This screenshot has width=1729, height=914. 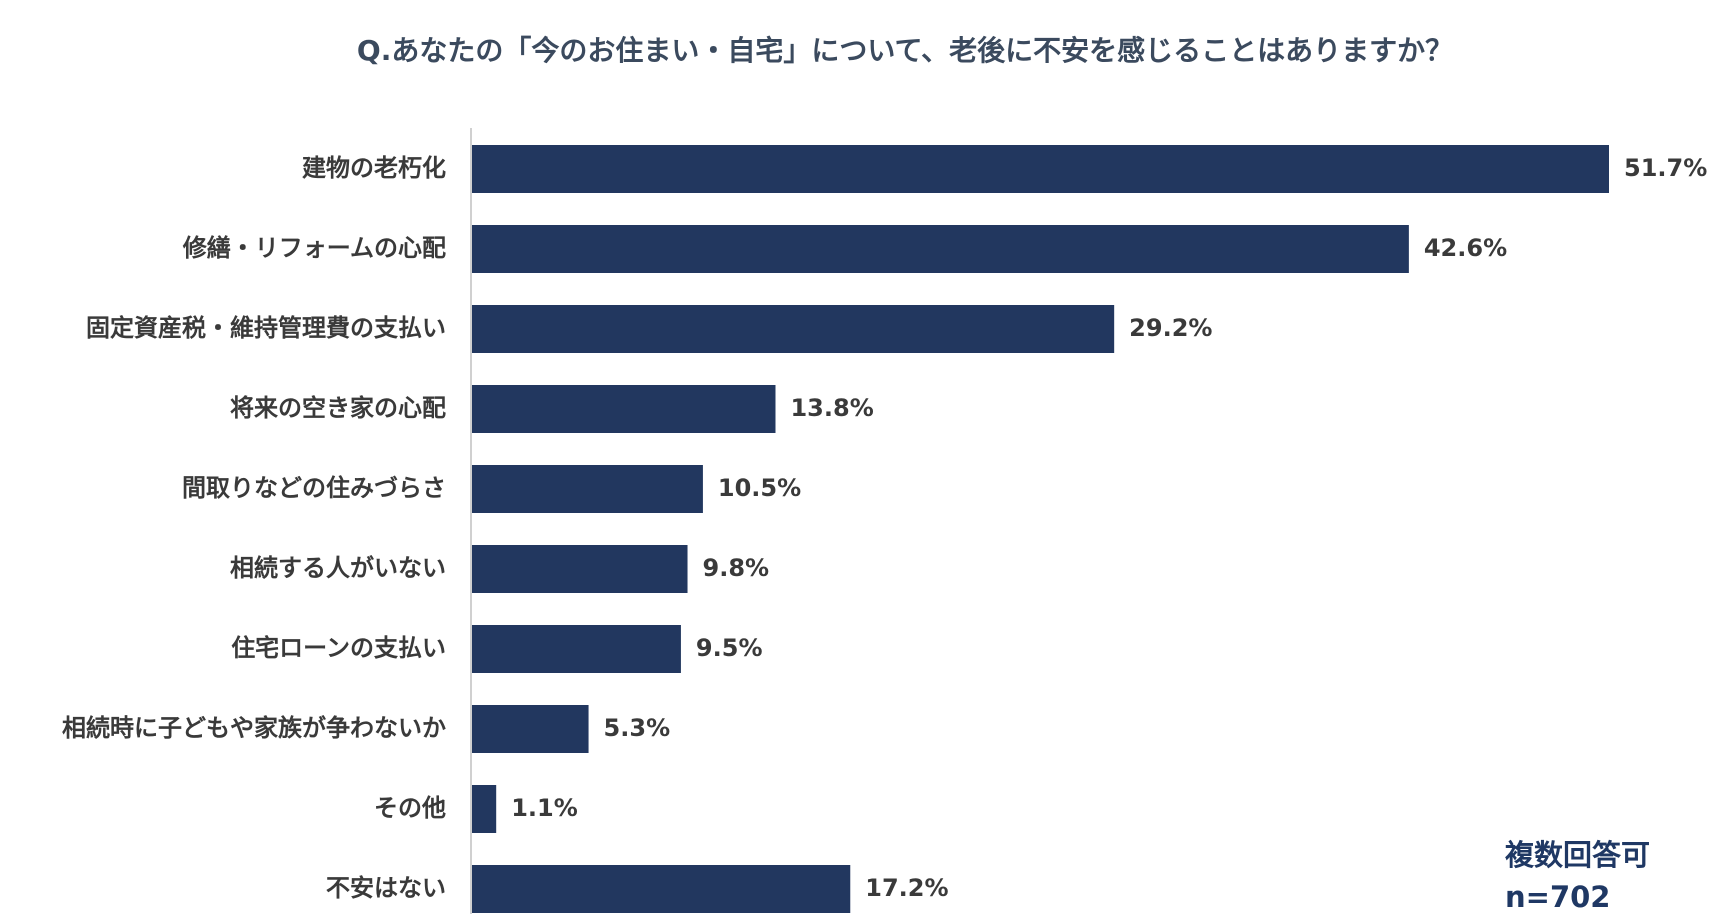 I want to click on value-label-10: 17.2%, so click(x=906, y=888).